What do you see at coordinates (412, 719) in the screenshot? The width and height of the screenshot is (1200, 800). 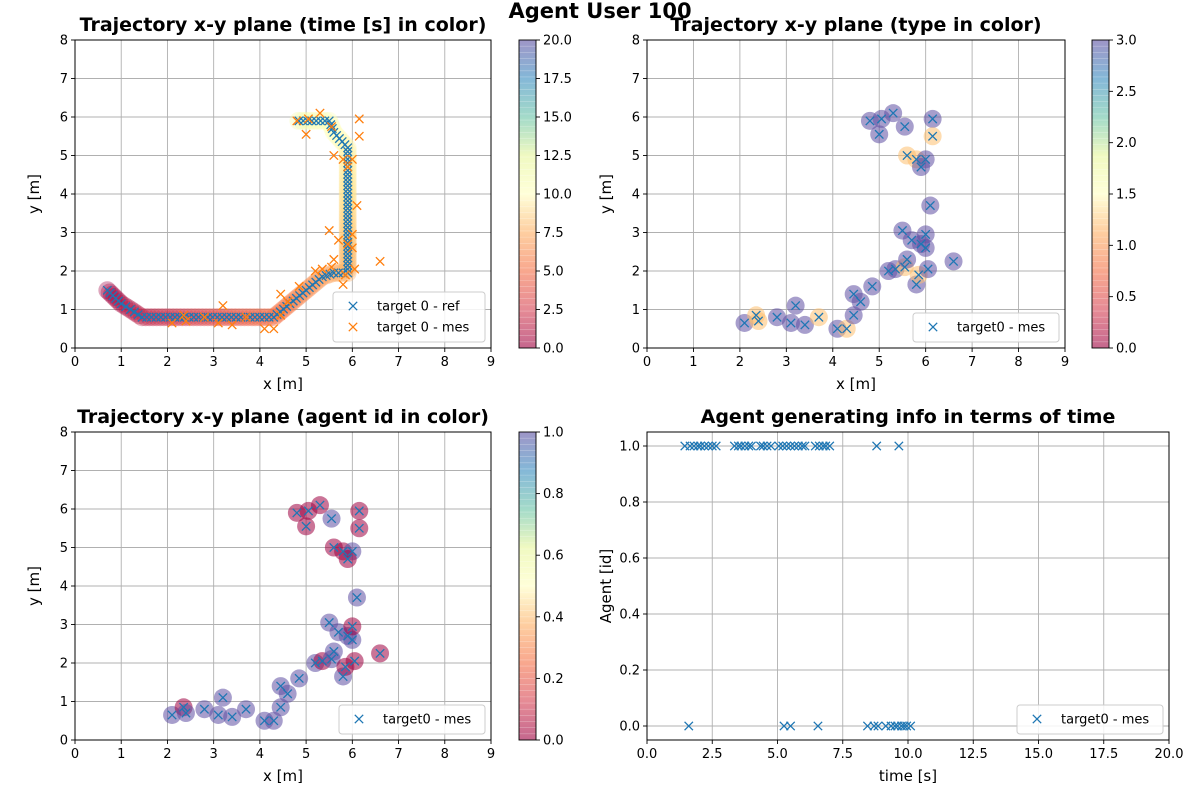 I see `legend-box` at bounding box center [412, 719].